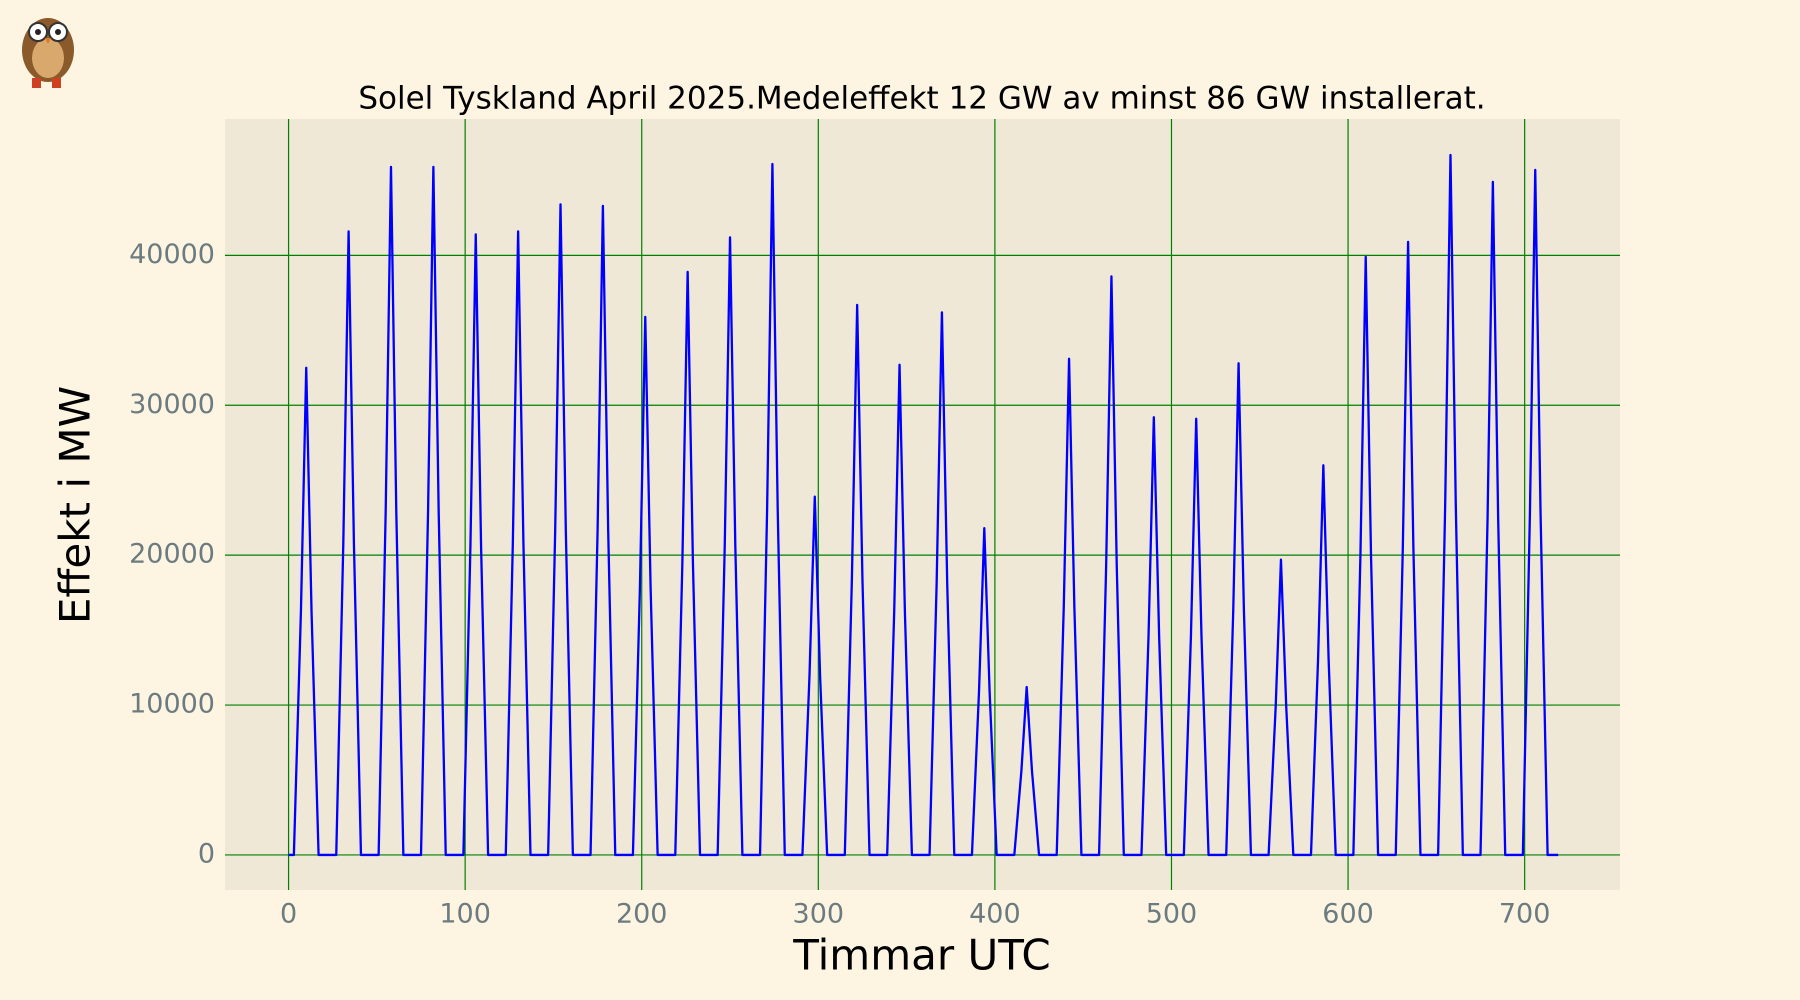  Describe the element at coordinates (642, 914) in the screenshot. I see `x-tick-label: 200` at that location.